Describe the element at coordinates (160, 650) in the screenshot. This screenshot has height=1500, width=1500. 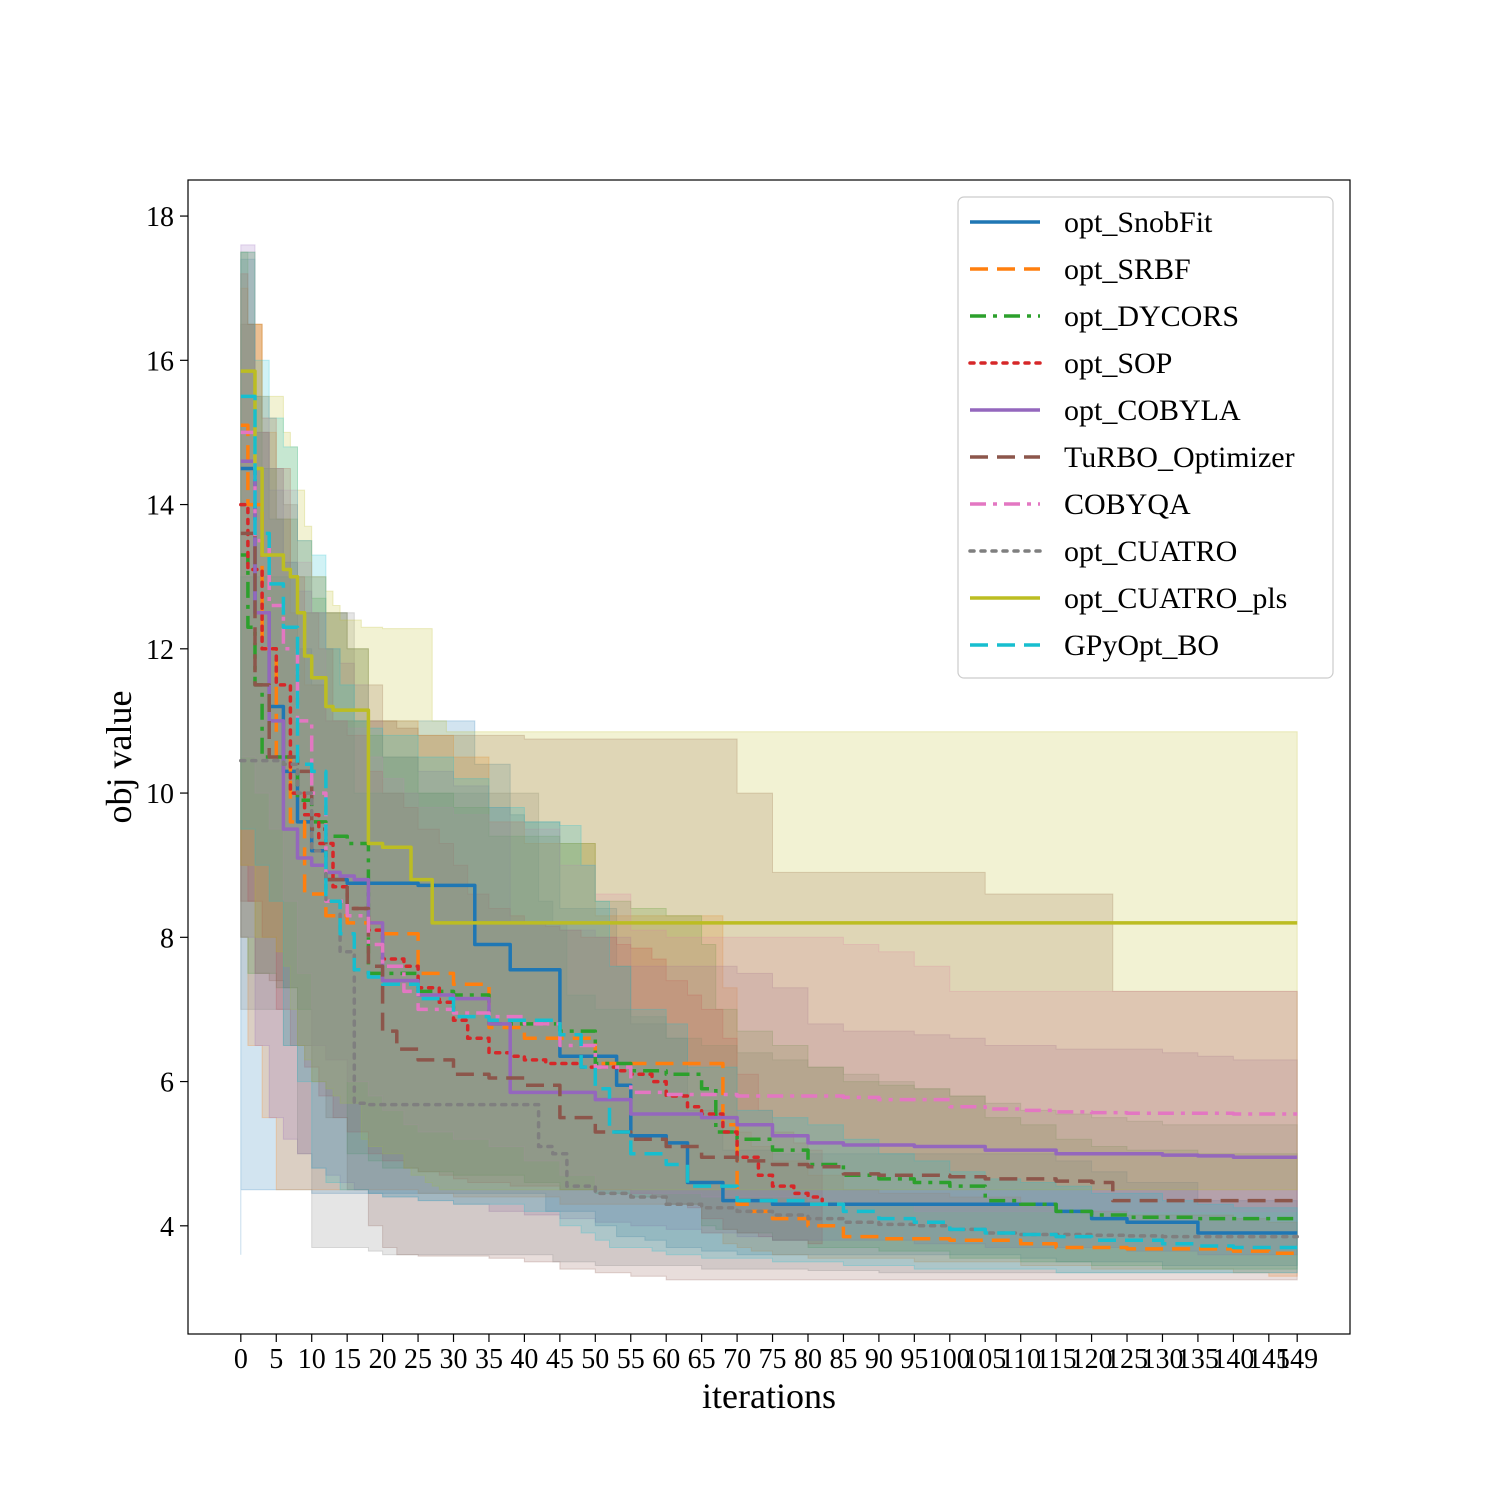
I see `y-tick-label: 12` at that location.